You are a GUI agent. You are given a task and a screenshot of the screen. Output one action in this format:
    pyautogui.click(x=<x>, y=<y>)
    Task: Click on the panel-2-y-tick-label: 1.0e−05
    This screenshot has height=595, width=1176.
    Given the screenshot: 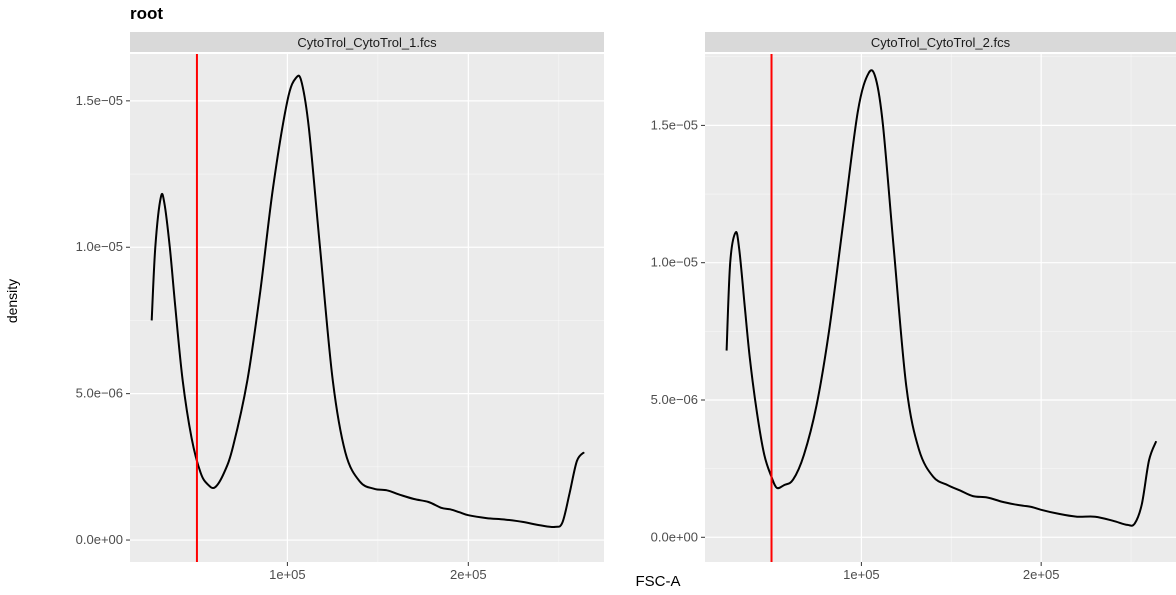 What is the action you would take?
    pyautogui.click(x=674, y=262)
    